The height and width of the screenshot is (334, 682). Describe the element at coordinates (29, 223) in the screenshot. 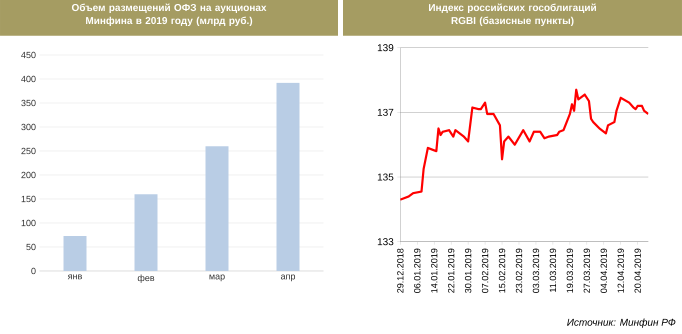

I see `y-tick-label: 100` at that location.